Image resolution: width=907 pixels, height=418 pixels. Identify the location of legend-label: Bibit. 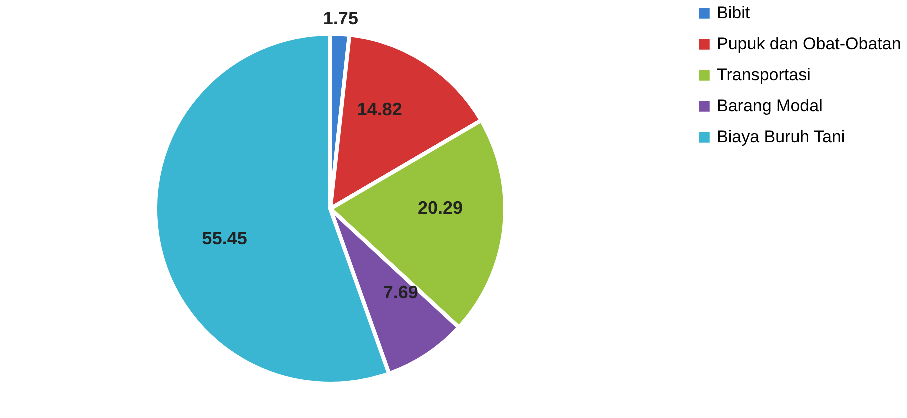
(733, 13).